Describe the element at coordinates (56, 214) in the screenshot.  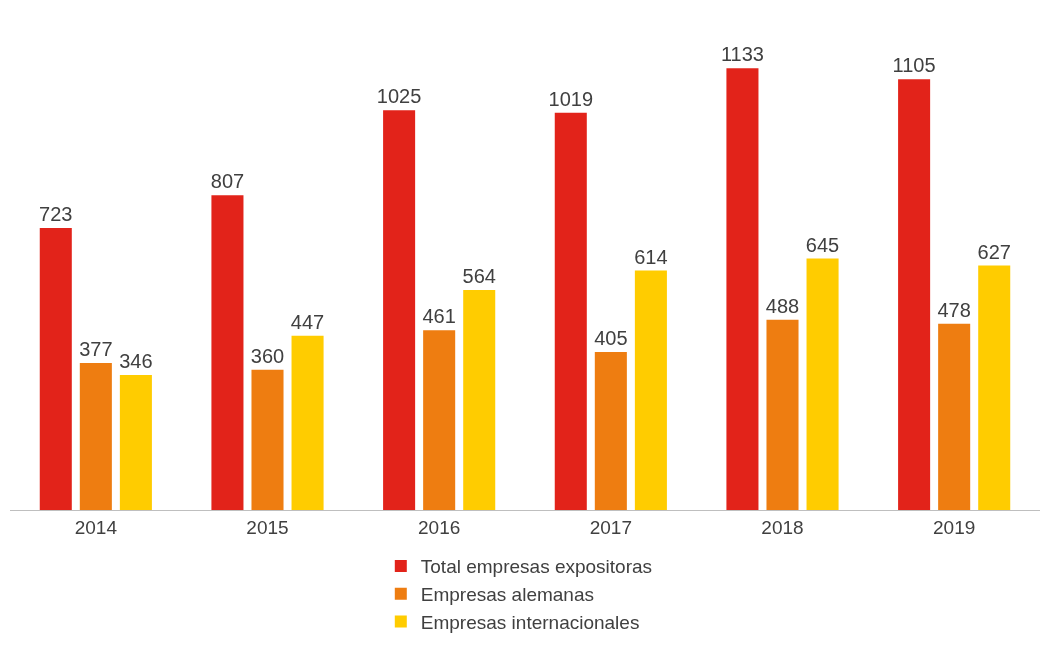
I see `data-label: 723` at that location.